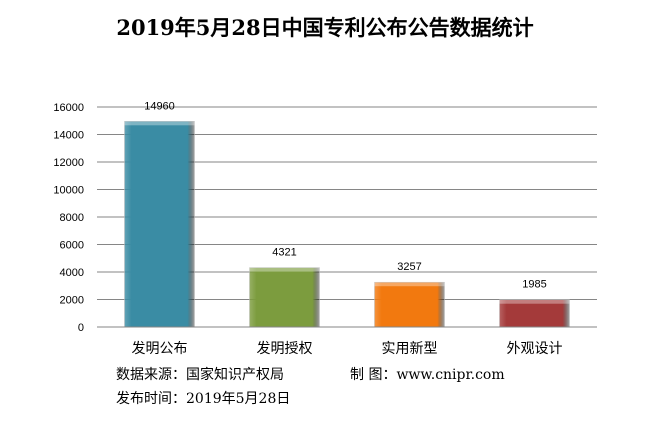 This screenshot has height=423, width=650. I want to click on data-source: 数据来源：国家知识产权局, so click(200, 375).